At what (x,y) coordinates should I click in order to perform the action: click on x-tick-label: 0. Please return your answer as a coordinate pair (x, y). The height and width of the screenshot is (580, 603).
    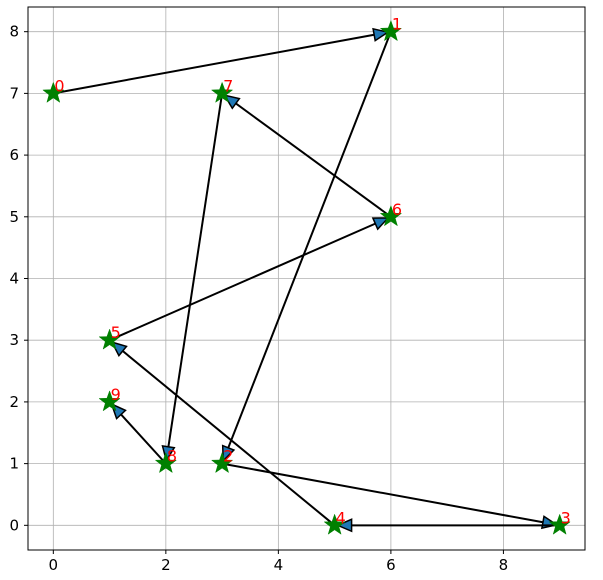
    Looking at the image, I should click on (54, 565).